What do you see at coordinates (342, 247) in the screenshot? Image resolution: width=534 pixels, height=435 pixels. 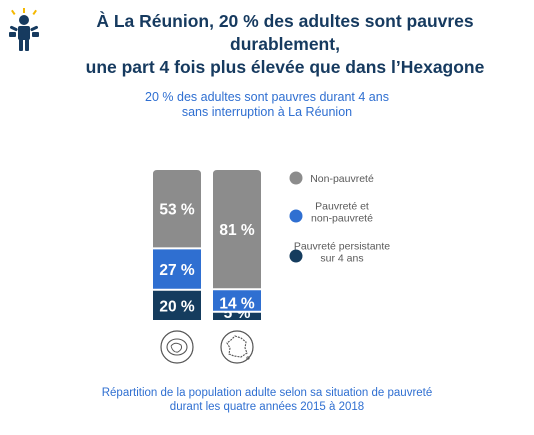 I see `legend-label: Pauvreté persistante` at bounding box center [342, 247].